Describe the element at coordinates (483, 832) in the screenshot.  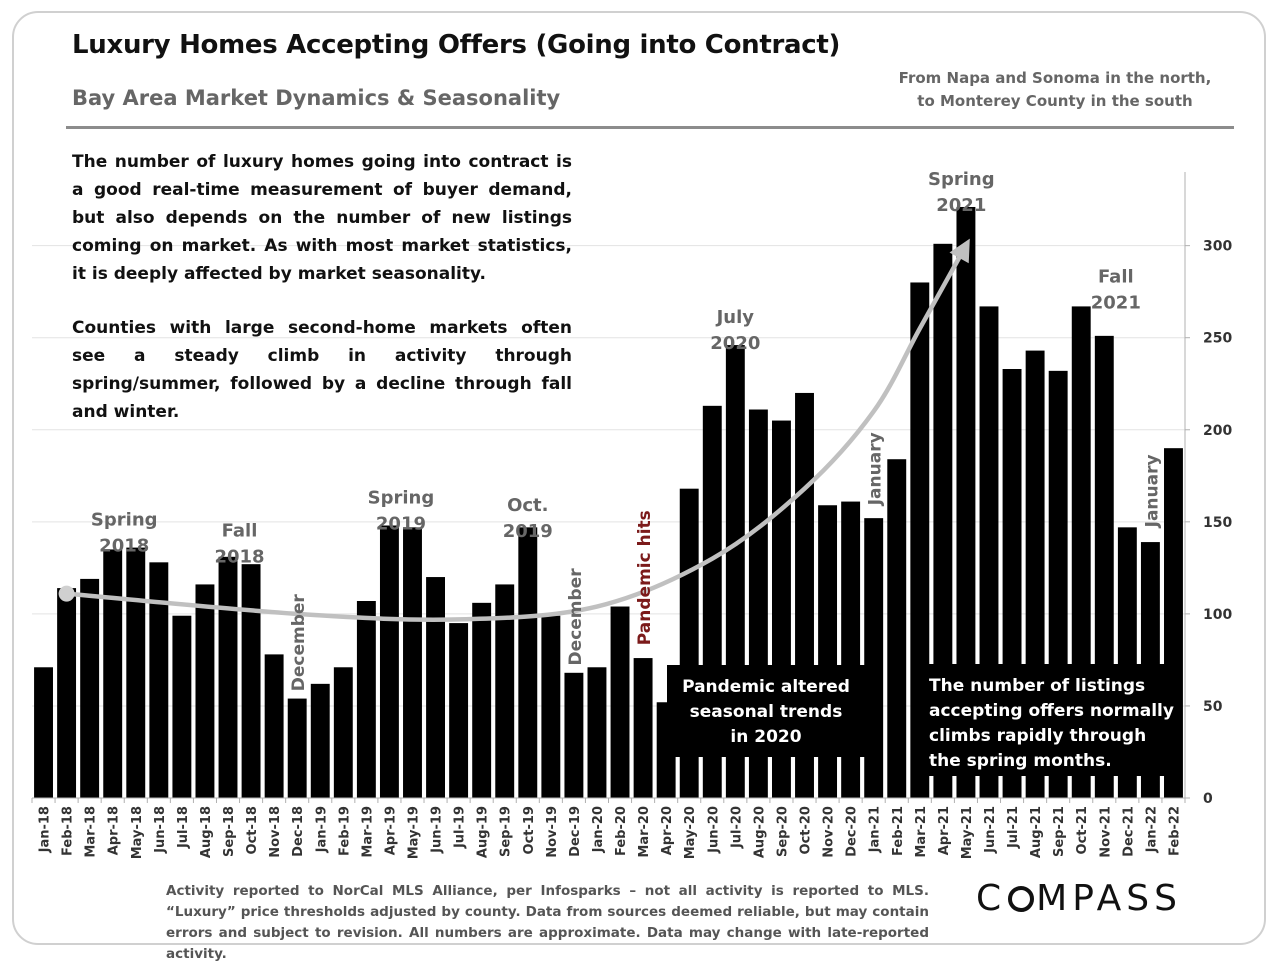
I see `x-tick-label: Aug-19` at that location.